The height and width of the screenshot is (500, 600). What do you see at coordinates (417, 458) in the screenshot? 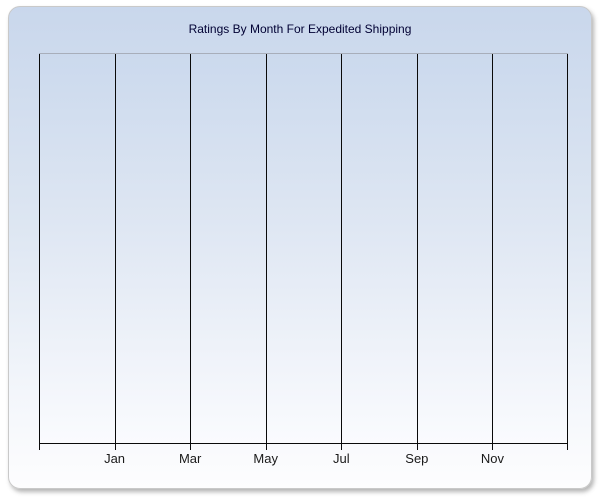
I see `x-axis-tick-label: Sep` at bounding box center [417, 458].